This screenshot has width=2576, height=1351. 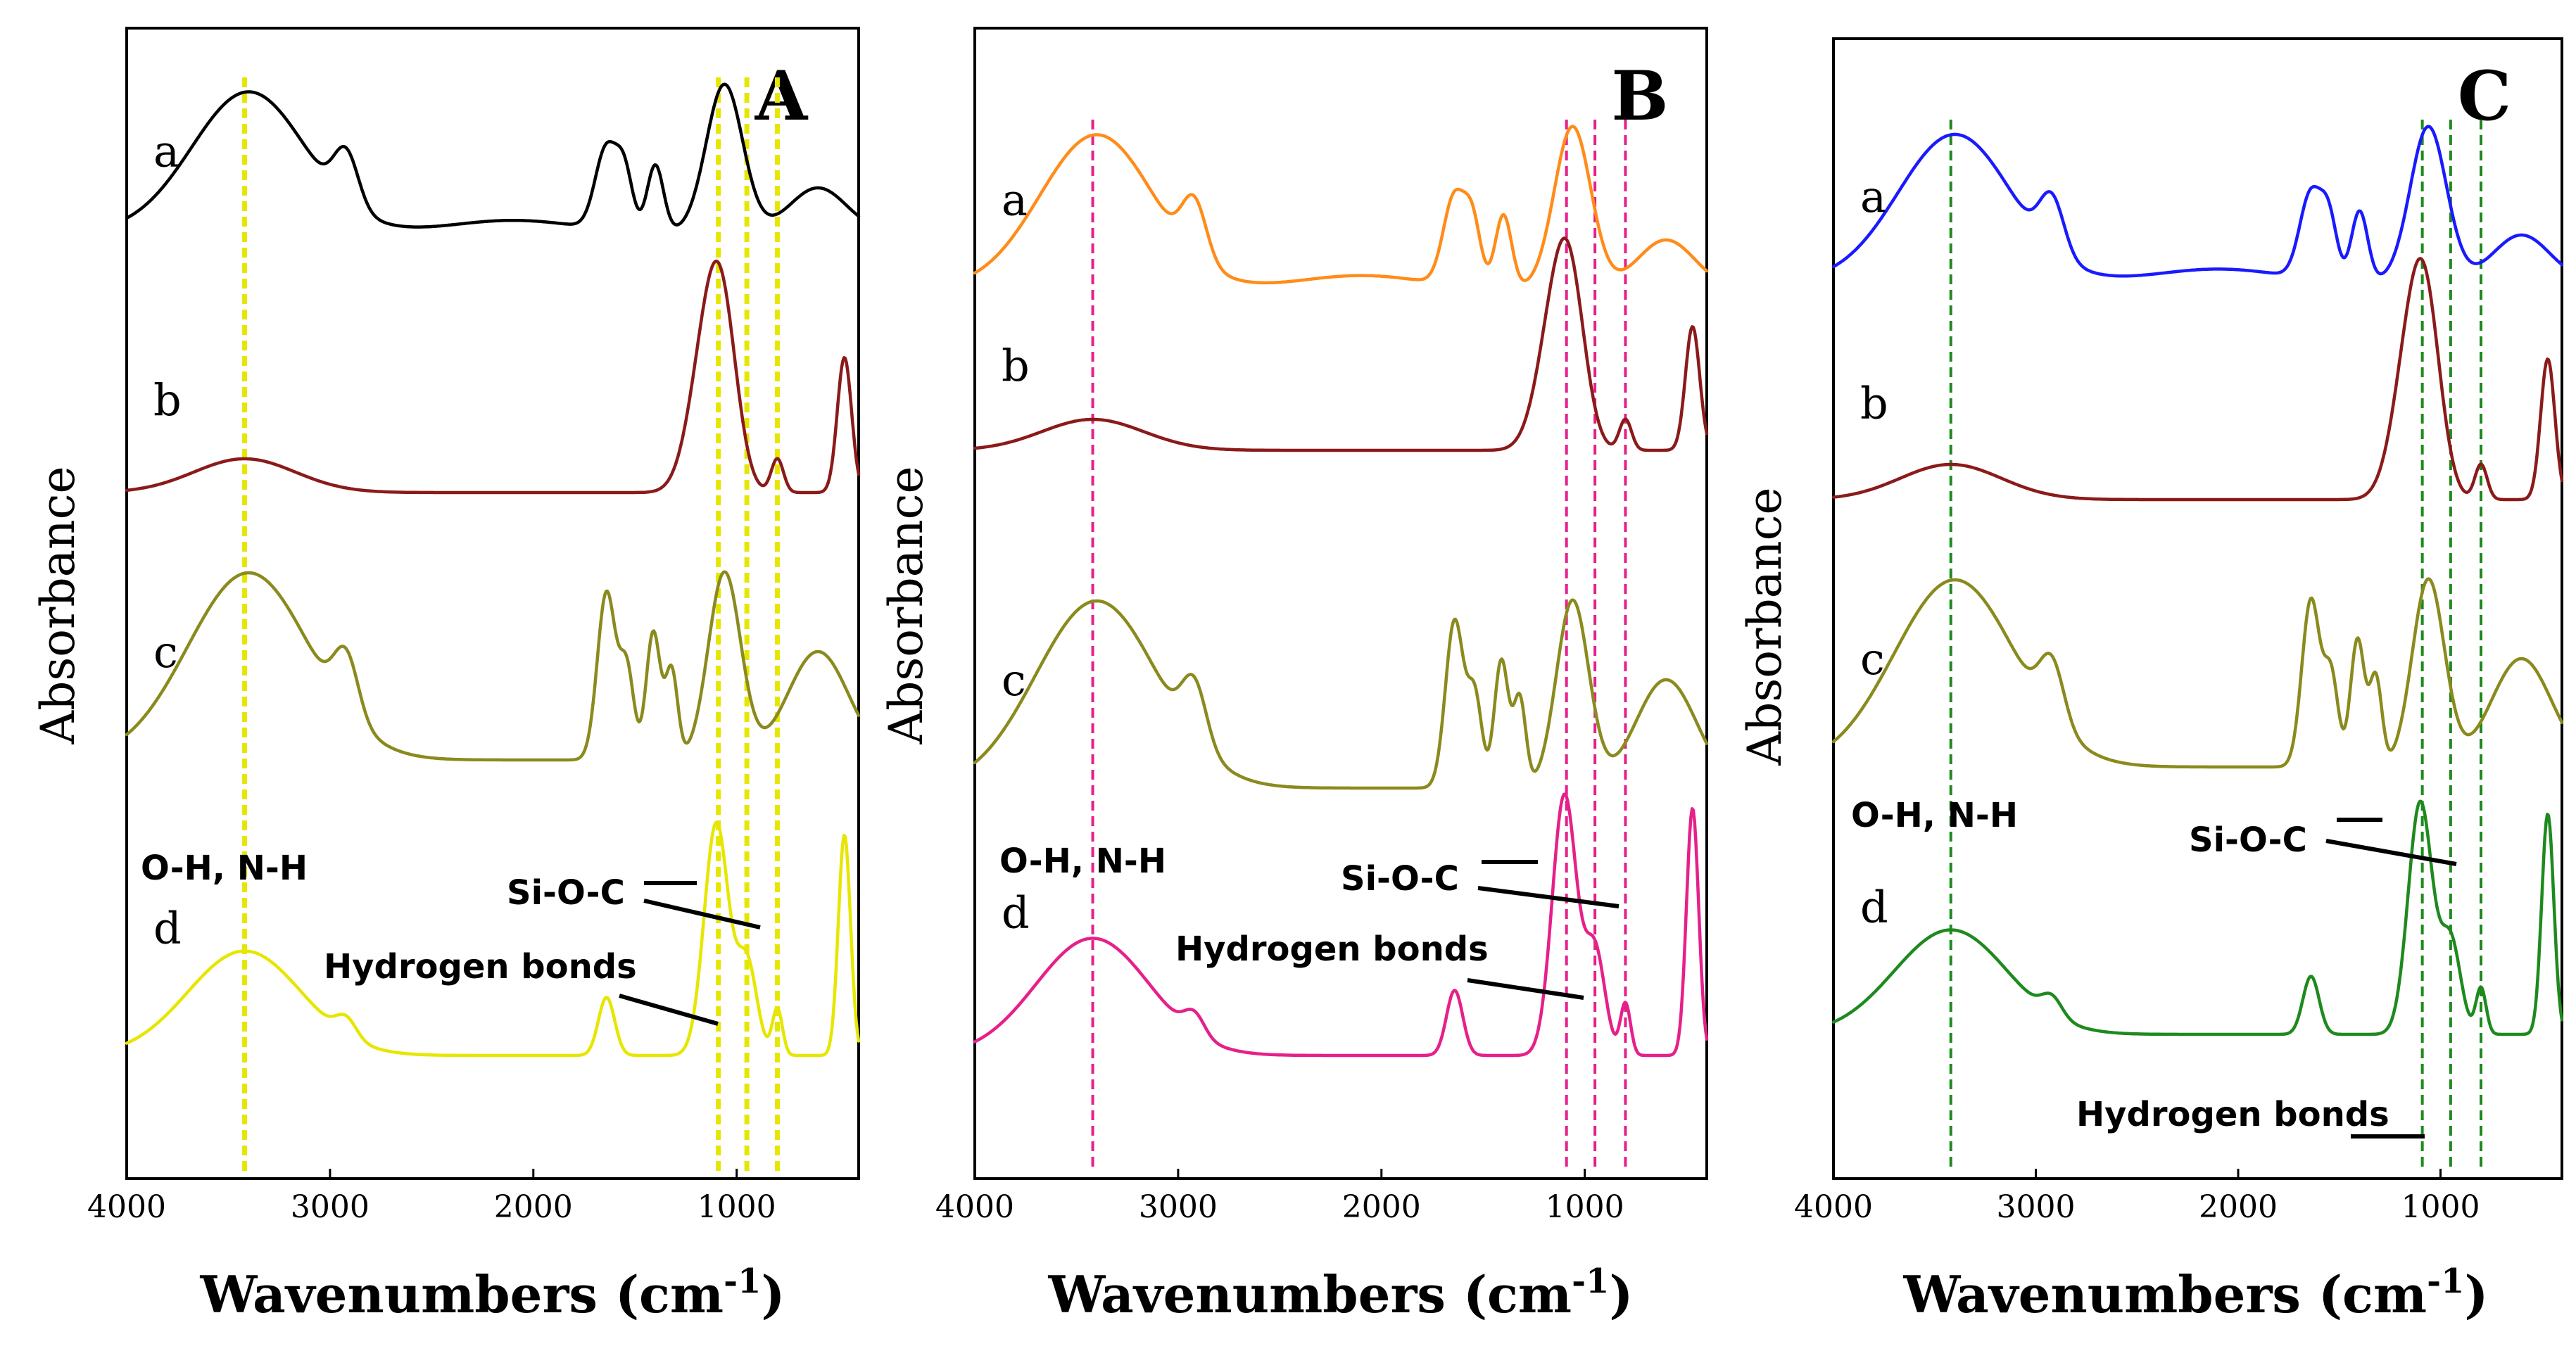 What do you see at coordinates (566, 893) in the screenshot?
I see `panel-a-siloc-annotation: Si-O-C` at bounding box center [566, 893].